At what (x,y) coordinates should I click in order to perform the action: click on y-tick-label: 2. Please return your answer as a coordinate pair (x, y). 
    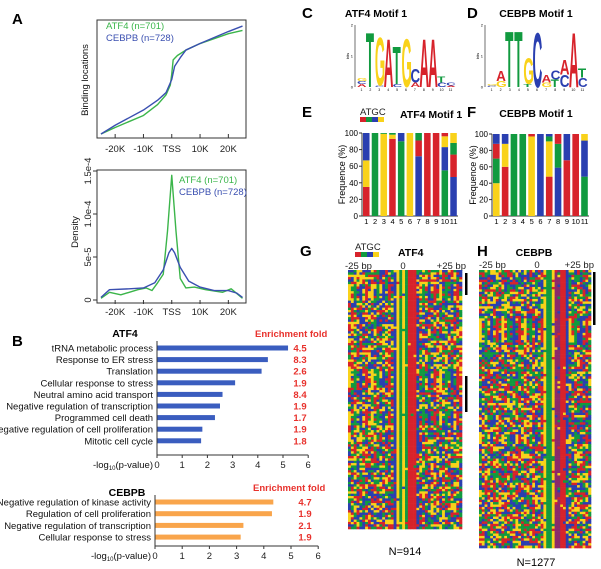
    Looking at the image, I should click on (482, 25).